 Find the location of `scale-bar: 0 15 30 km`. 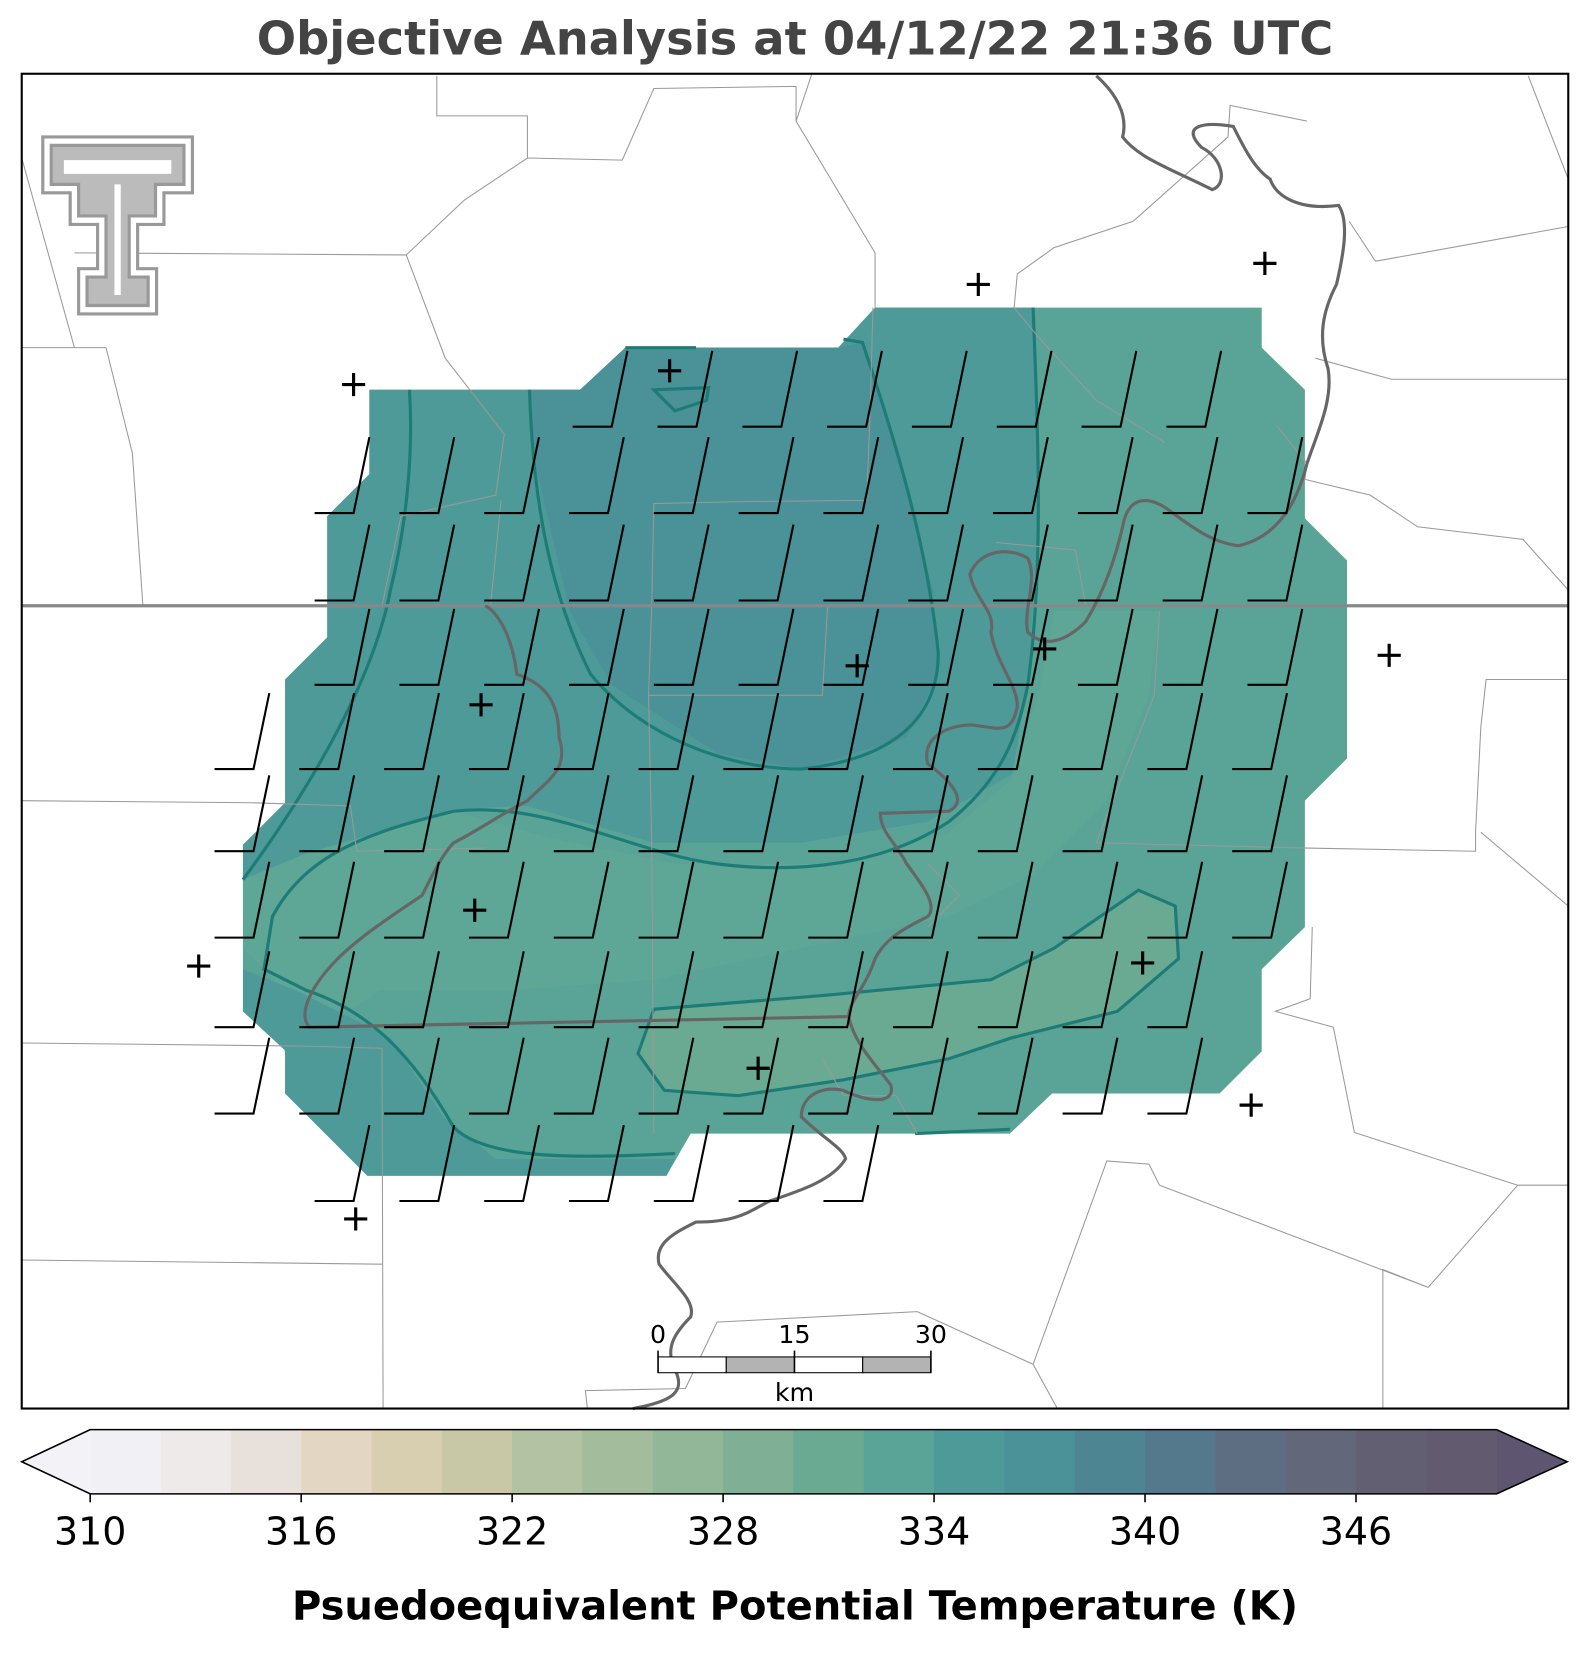

scale-bar: 0 15 30 km is located at coordinates (798, 1363).